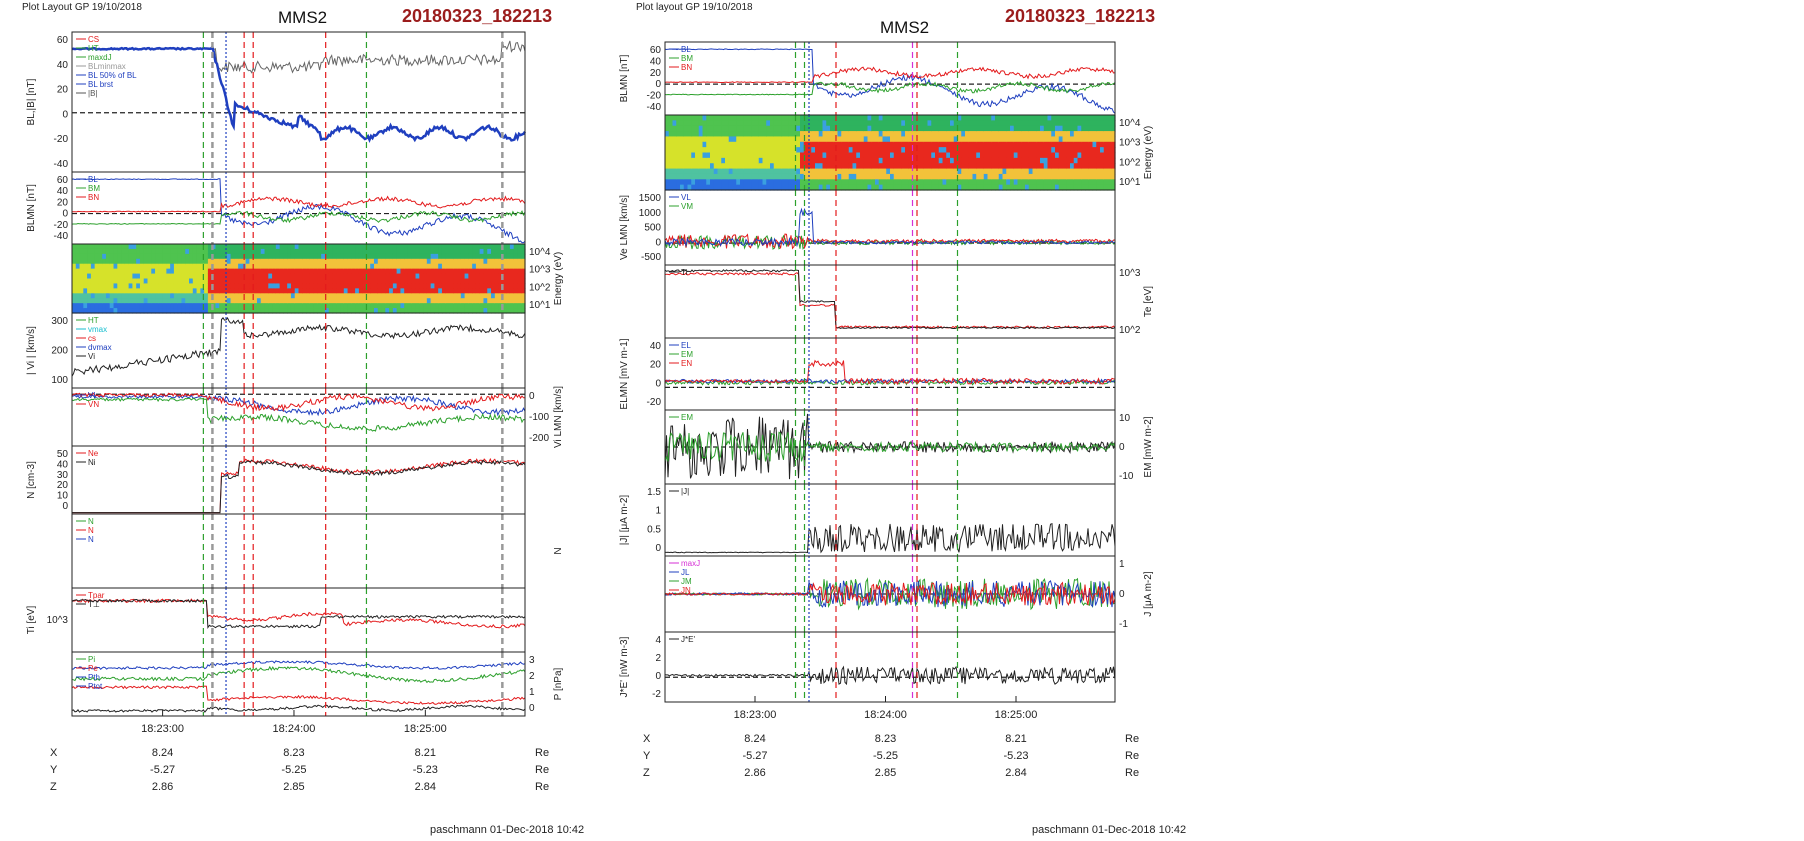 The image size is (1804, 841). Describe the element at coordinates (624, 520) in the screenshot. I see `y-axis-label: |J| [μA m-2]` at that location.